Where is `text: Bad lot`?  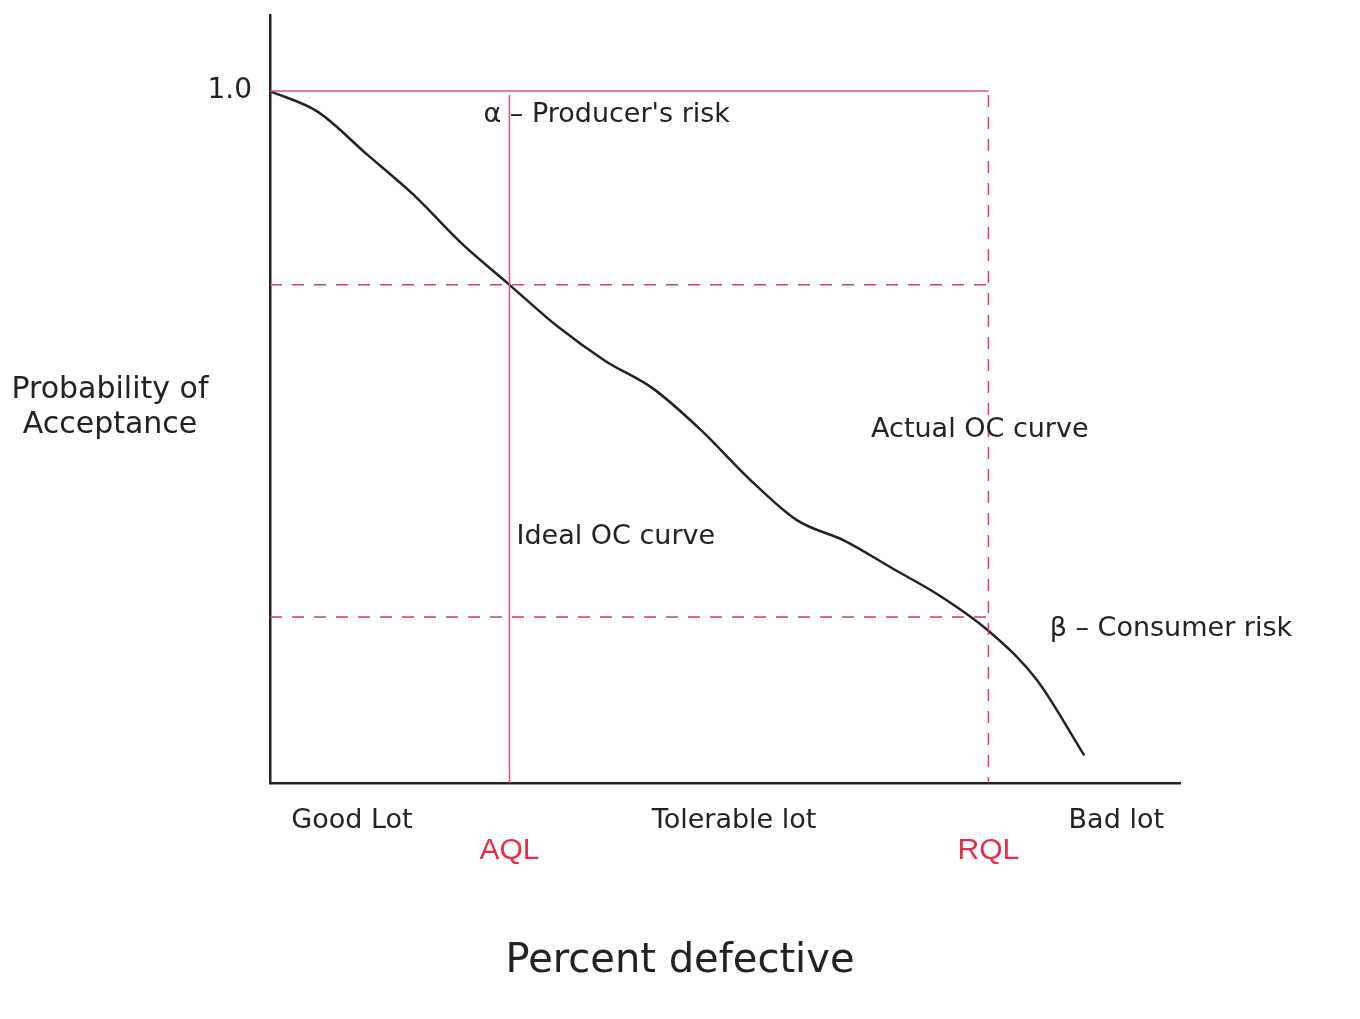 text: Bad lot is located at coordinates (1116, 819).